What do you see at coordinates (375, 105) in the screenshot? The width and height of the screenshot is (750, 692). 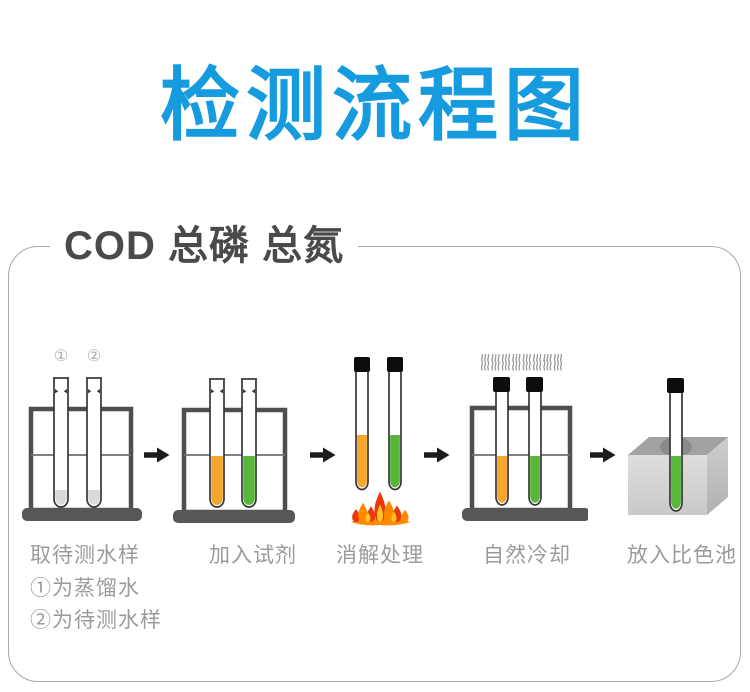 I see `page-title: 检测流程图` at bounding box center [375, 105].